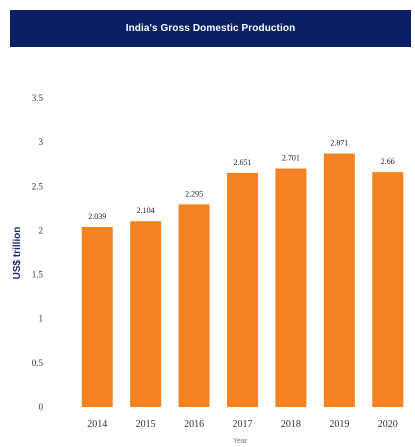 The width and height of the screenshot is (415, 447). What do you see at coordinates (388, 424) in the screenshot?
I see `x-tick-label-2020: 2020` at bounding box center [388, 424].